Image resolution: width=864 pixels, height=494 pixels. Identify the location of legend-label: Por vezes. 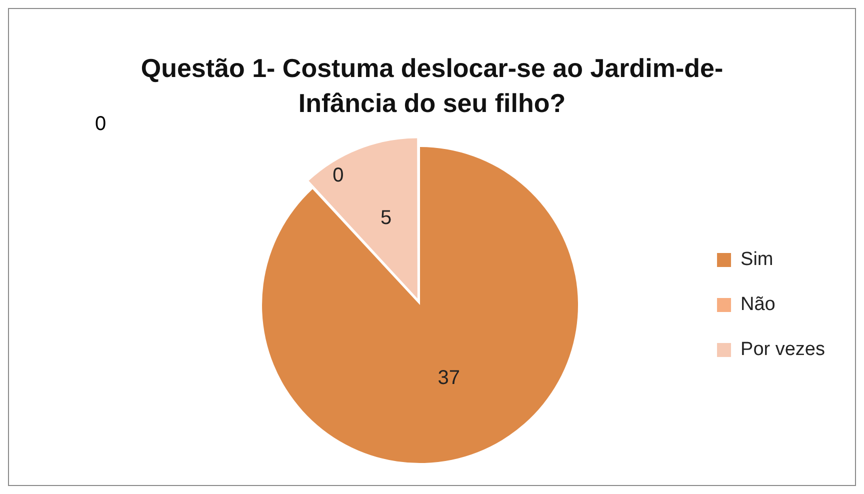
(783, 349).